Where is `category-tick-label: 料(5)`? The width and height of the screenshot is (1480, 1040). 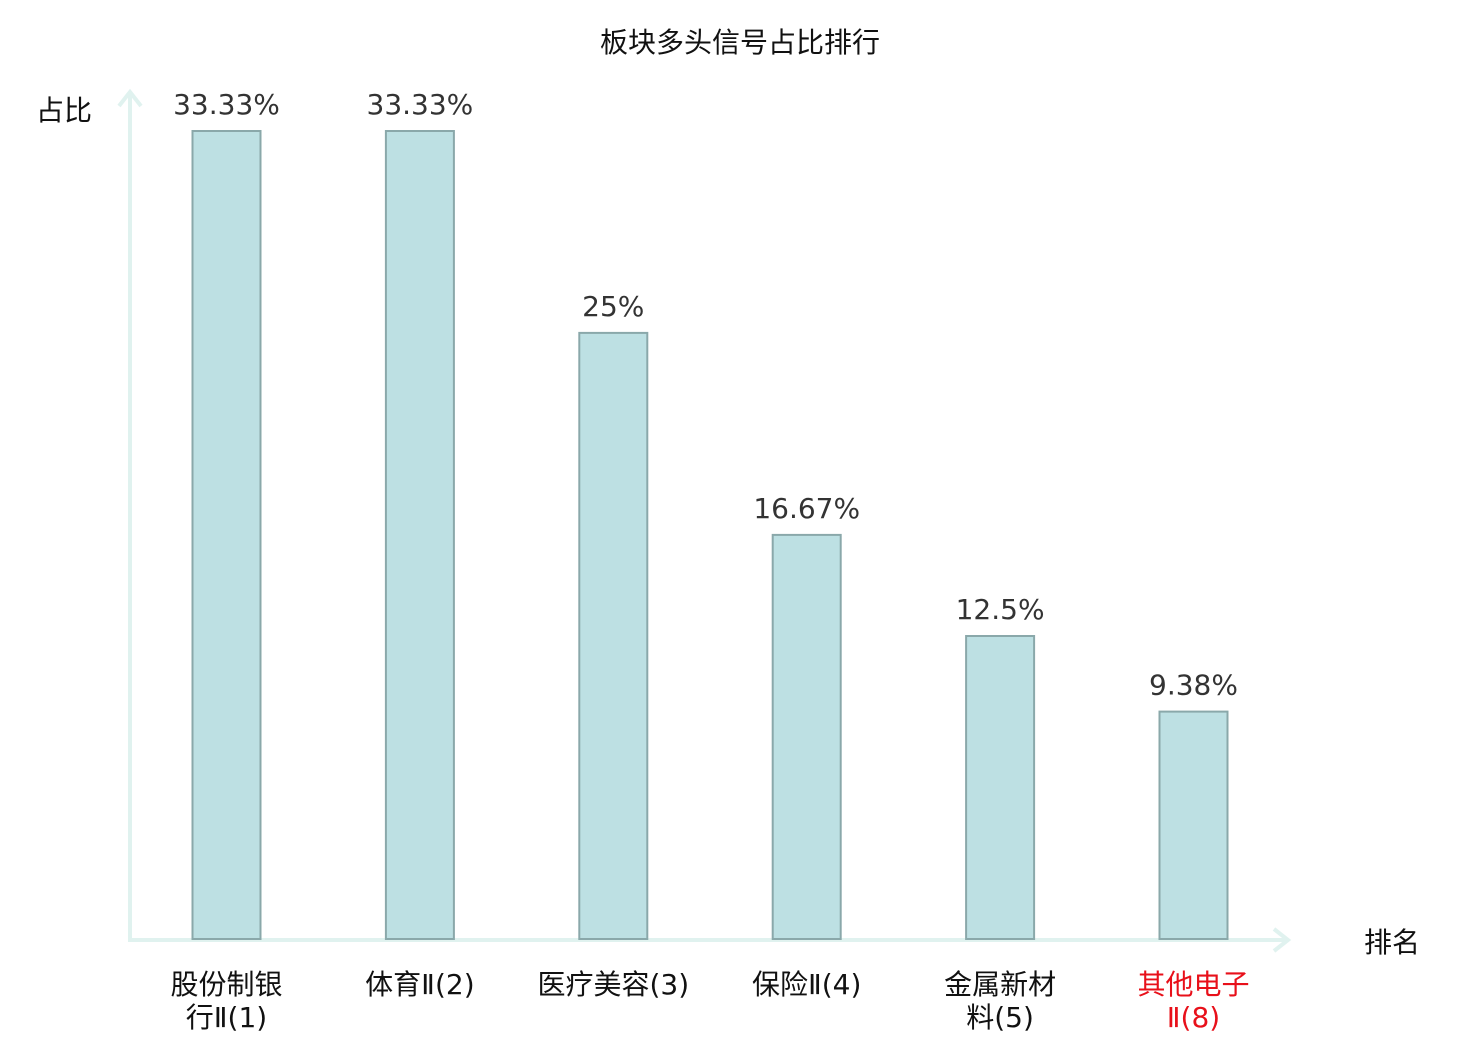
category-tick-label: 料(5) is located at coordinates (1000, 1017).